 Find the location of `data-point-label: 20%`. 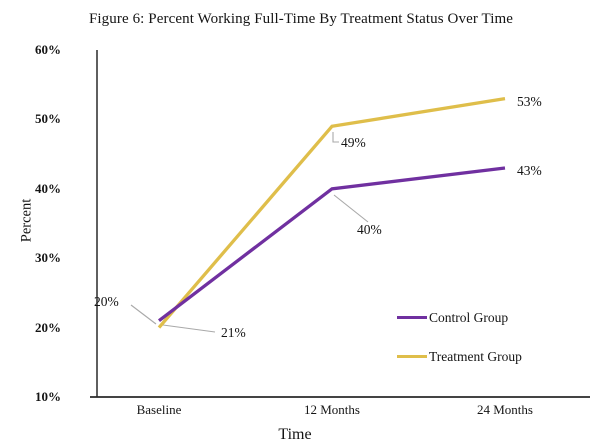

data-point-label: 20% is located at coordinates (106, 301).